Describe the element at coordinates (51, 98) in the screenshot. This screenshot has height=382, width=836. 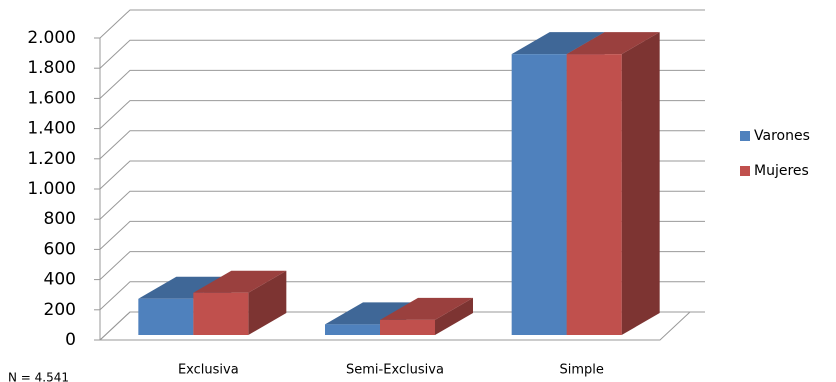
I see `y-tick-label: 1.600` at that location.